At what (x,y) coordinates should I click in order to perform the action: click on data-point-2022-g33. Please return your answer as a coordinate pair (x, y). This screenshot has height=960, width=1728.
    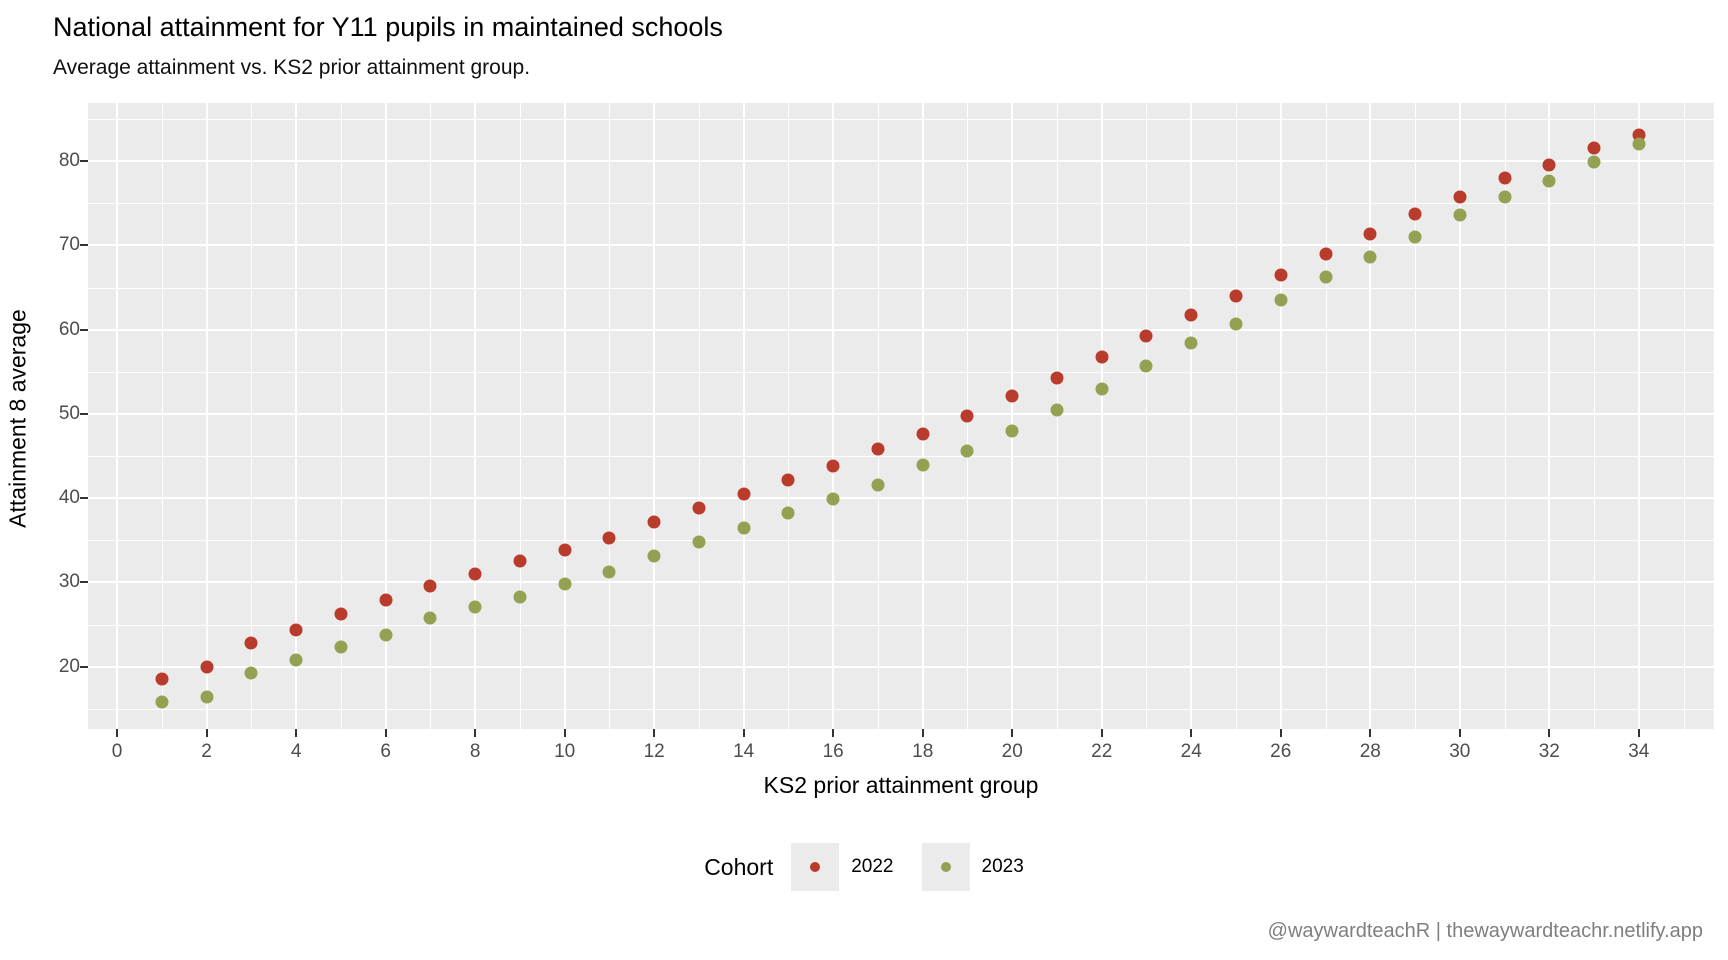
    Looking at the image, I should click on (1594, 148).